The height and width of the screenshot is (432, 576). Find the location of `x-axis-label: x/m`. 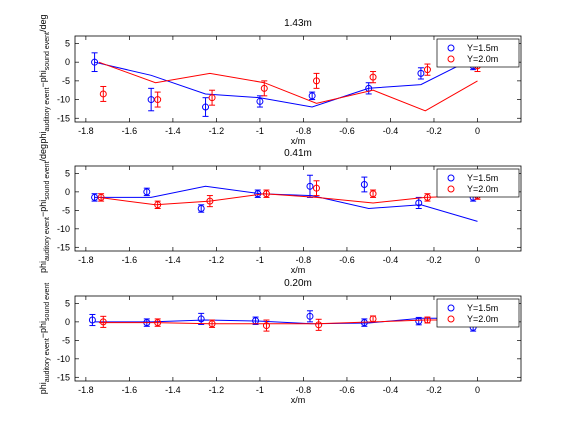

x-axis-label: x/m is located at coordinates (298, 141).